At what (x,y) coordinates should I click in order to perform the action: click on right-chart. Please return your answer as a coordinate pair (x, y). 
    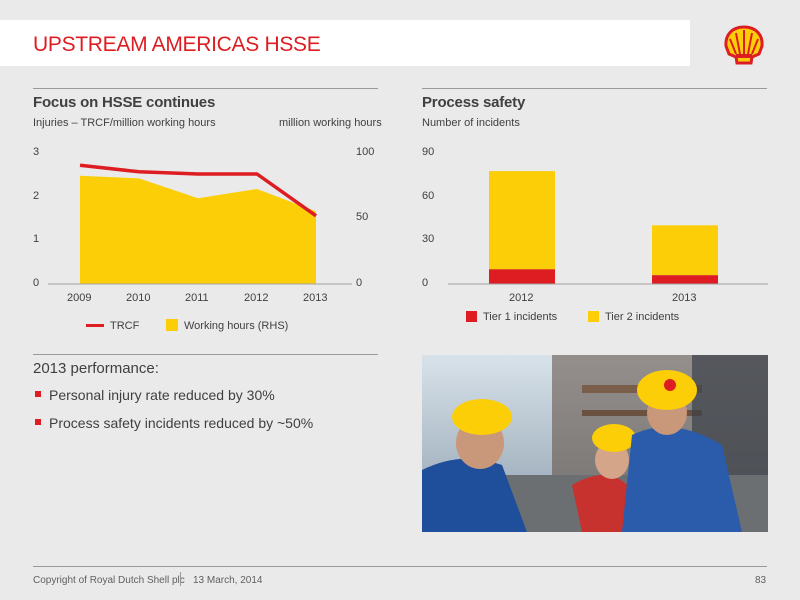
    Looking at the image, I should click on (608, 228).